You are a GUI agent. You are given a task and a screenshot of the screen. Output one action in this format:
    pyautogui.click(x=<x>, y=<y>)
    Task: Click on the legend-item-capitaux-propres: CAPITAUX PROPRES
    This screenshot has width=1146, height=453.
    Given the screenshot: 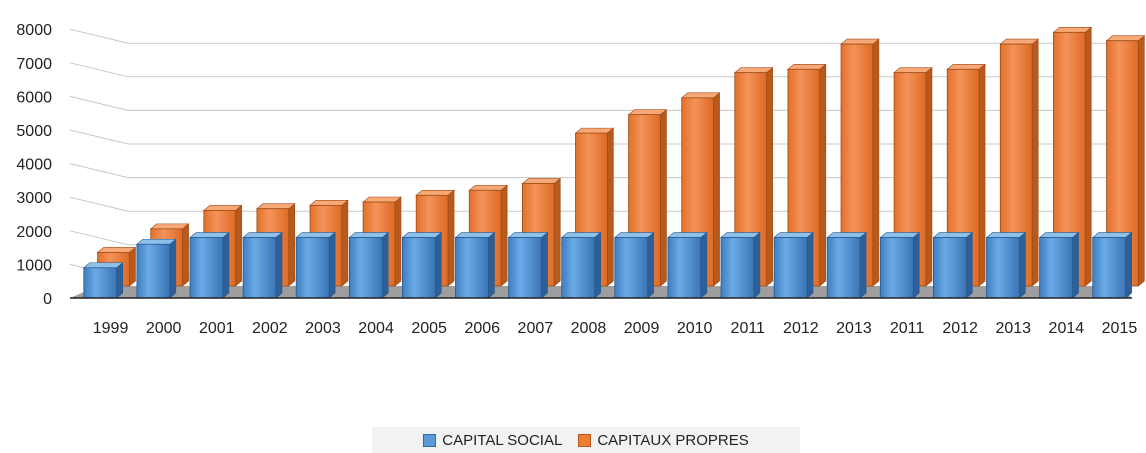 What is the action you would take?
    pyautogui.click(x=663, y=440)
    